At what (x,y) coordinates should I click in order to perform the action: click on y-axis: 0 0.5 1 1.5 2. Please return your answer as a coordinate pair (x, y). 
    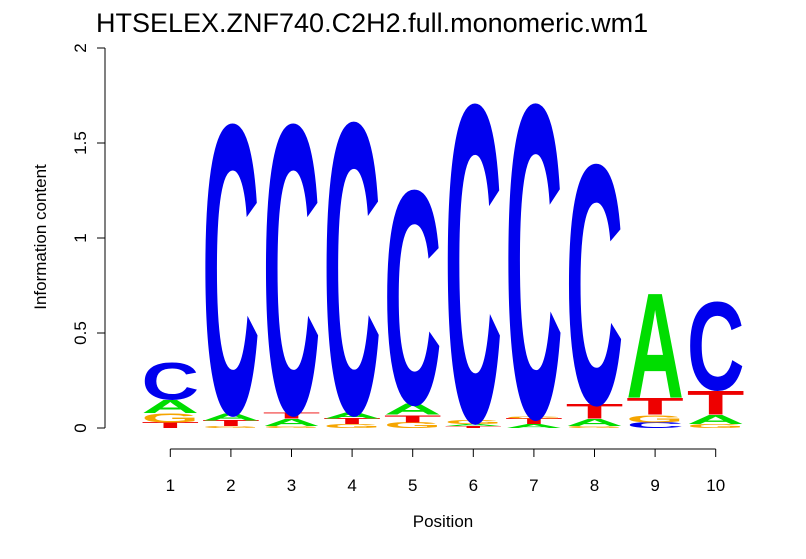
    Looking at the image, I should click on (88, 238).